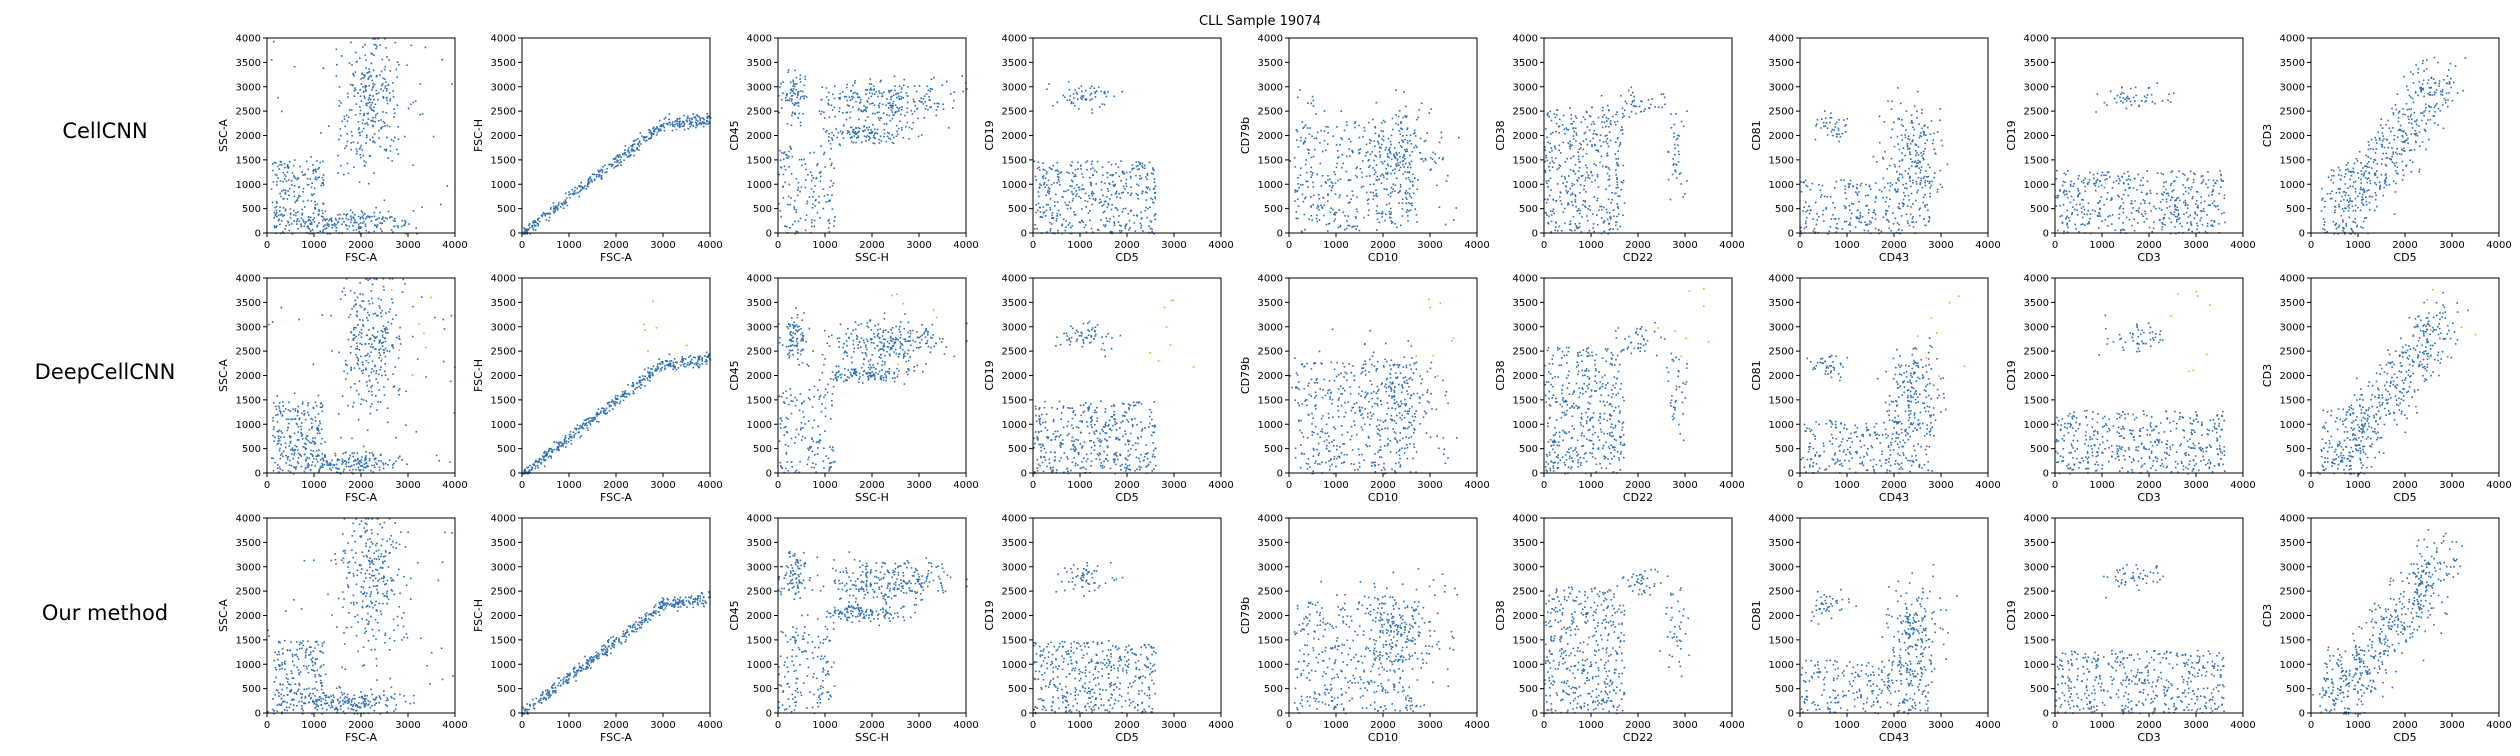 This screenshot has height=756, width=2520. What do you see at coordinates (568, 245) in the screenshot?
I see `x-tick-label: 1000` at bounding box center [568, 245].